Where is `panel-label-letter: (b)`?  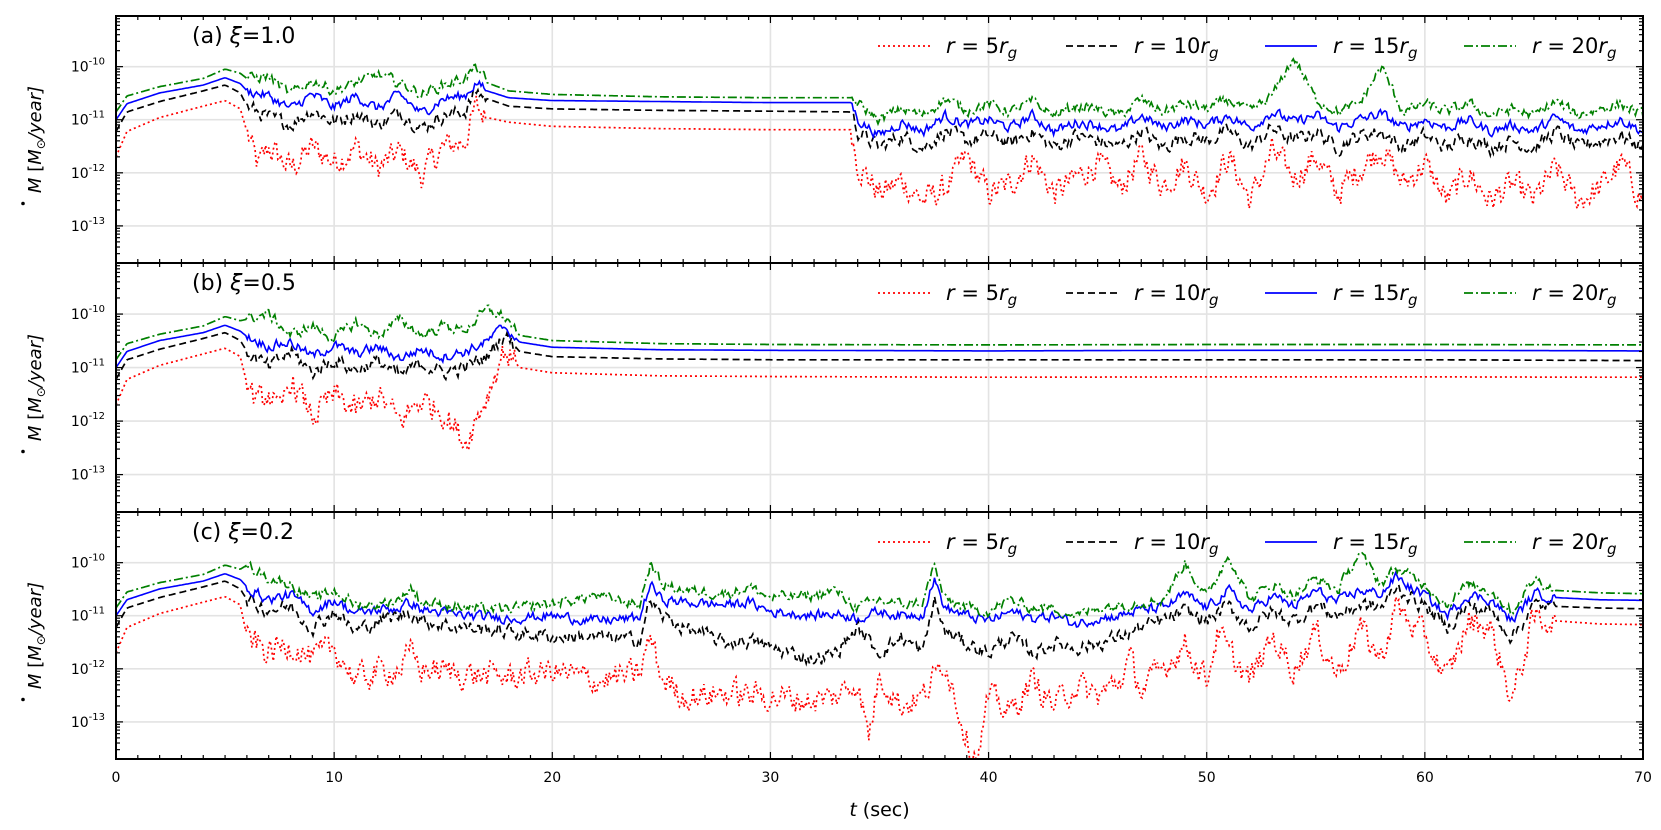
panel-label-letter: (b) is located at coordinates (211, 283).